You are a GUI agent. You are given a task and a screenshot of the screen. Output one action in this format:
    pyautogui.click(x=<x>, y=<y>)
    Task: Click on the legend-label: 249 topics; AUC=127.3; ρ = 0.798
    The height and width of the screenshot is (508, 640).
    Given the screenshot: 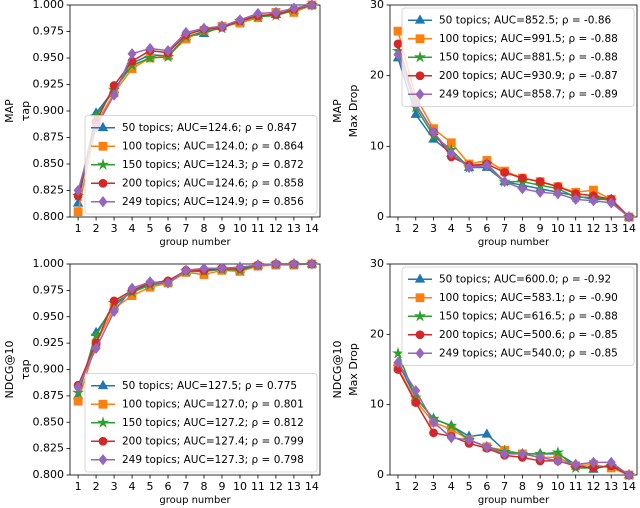 What is the action you would take?
    pyautogui.click(x=213, y=460)
    